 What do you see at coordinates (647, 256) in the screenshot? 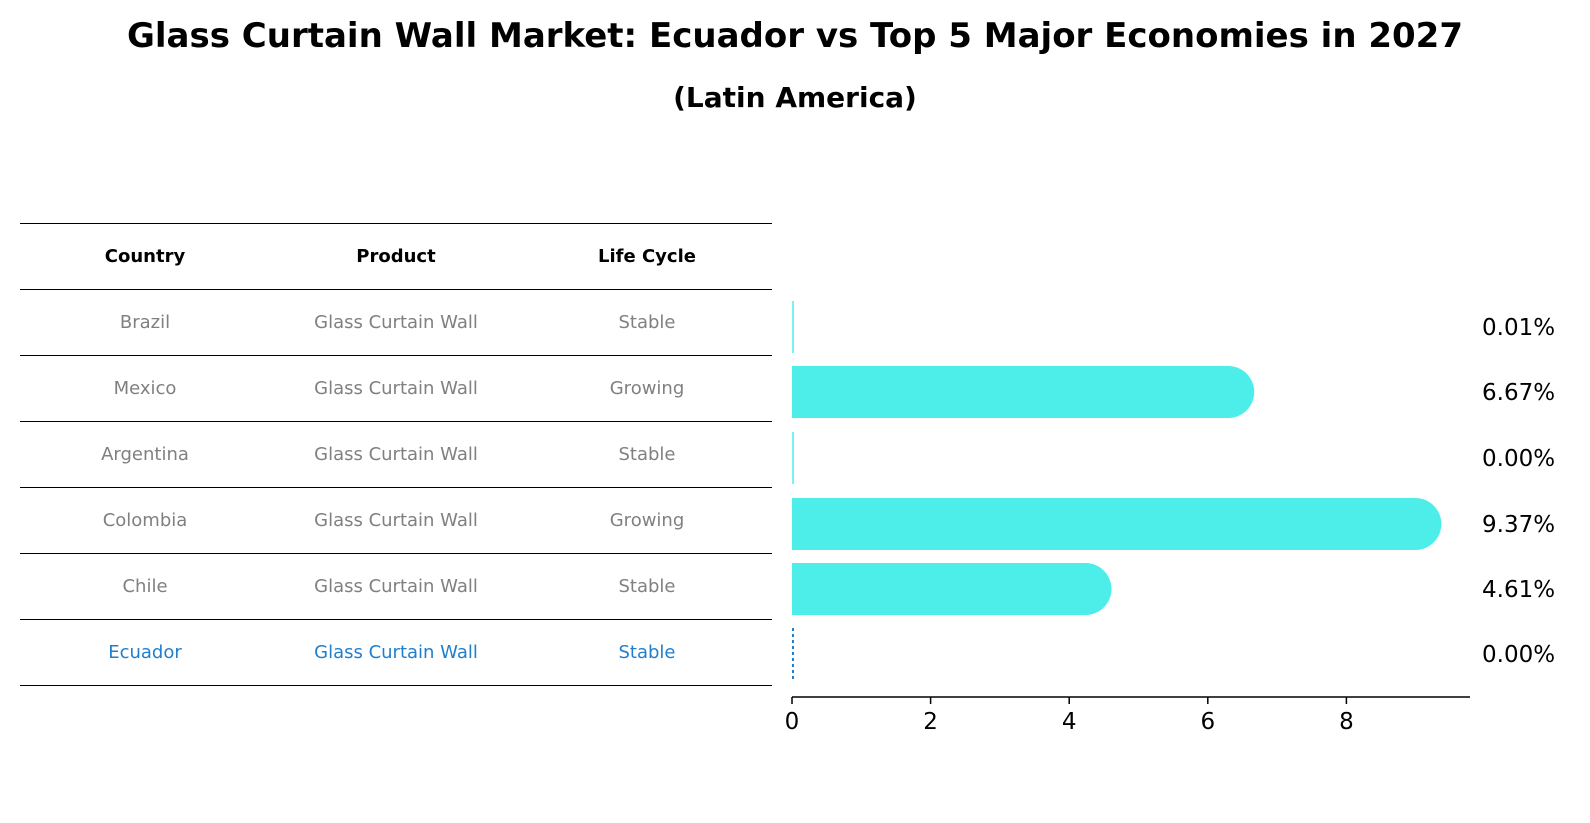
I see `column-header-life-cycle: Life Cycle` at bounding box center [647, 256].